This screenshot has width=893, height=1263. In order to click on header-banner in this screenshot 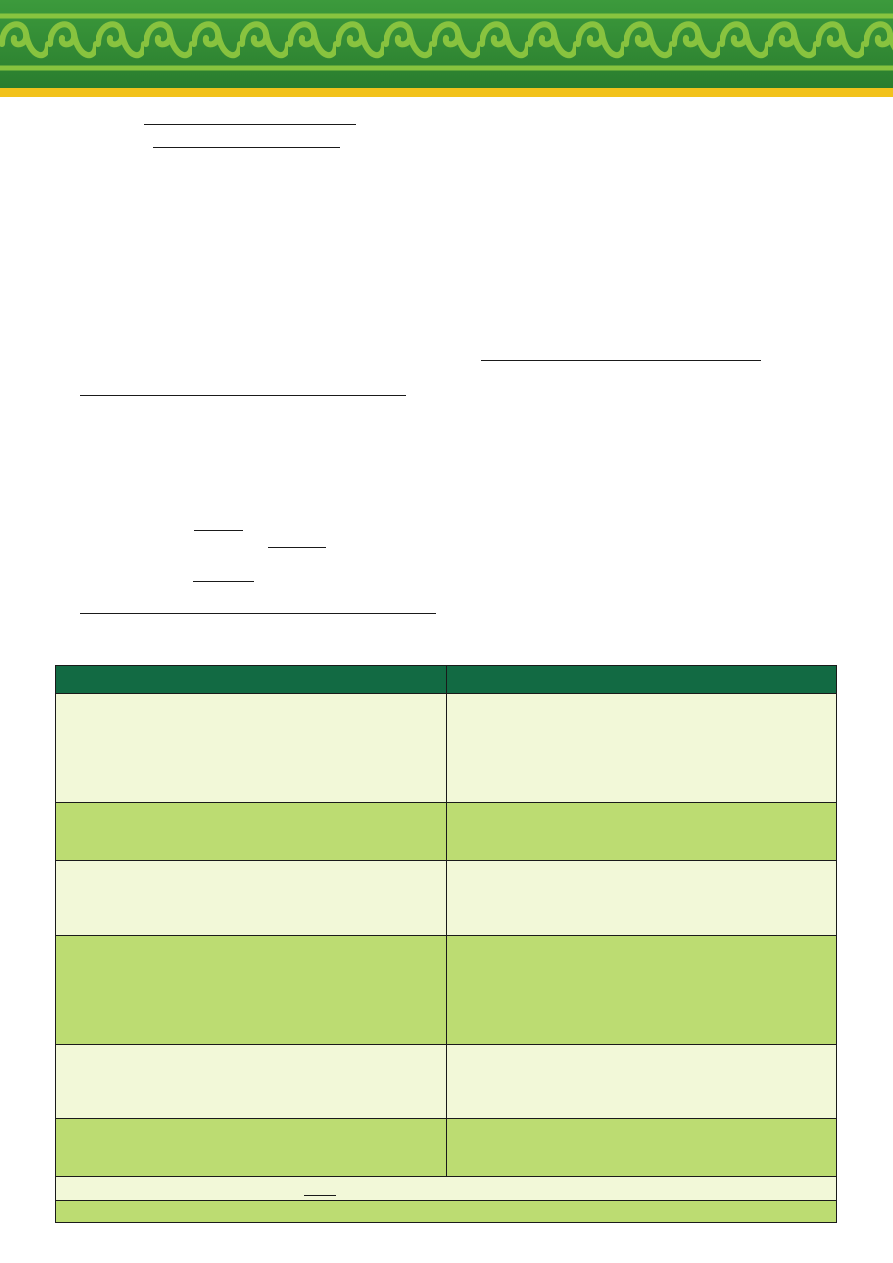, I will do `click(446, 44)`.